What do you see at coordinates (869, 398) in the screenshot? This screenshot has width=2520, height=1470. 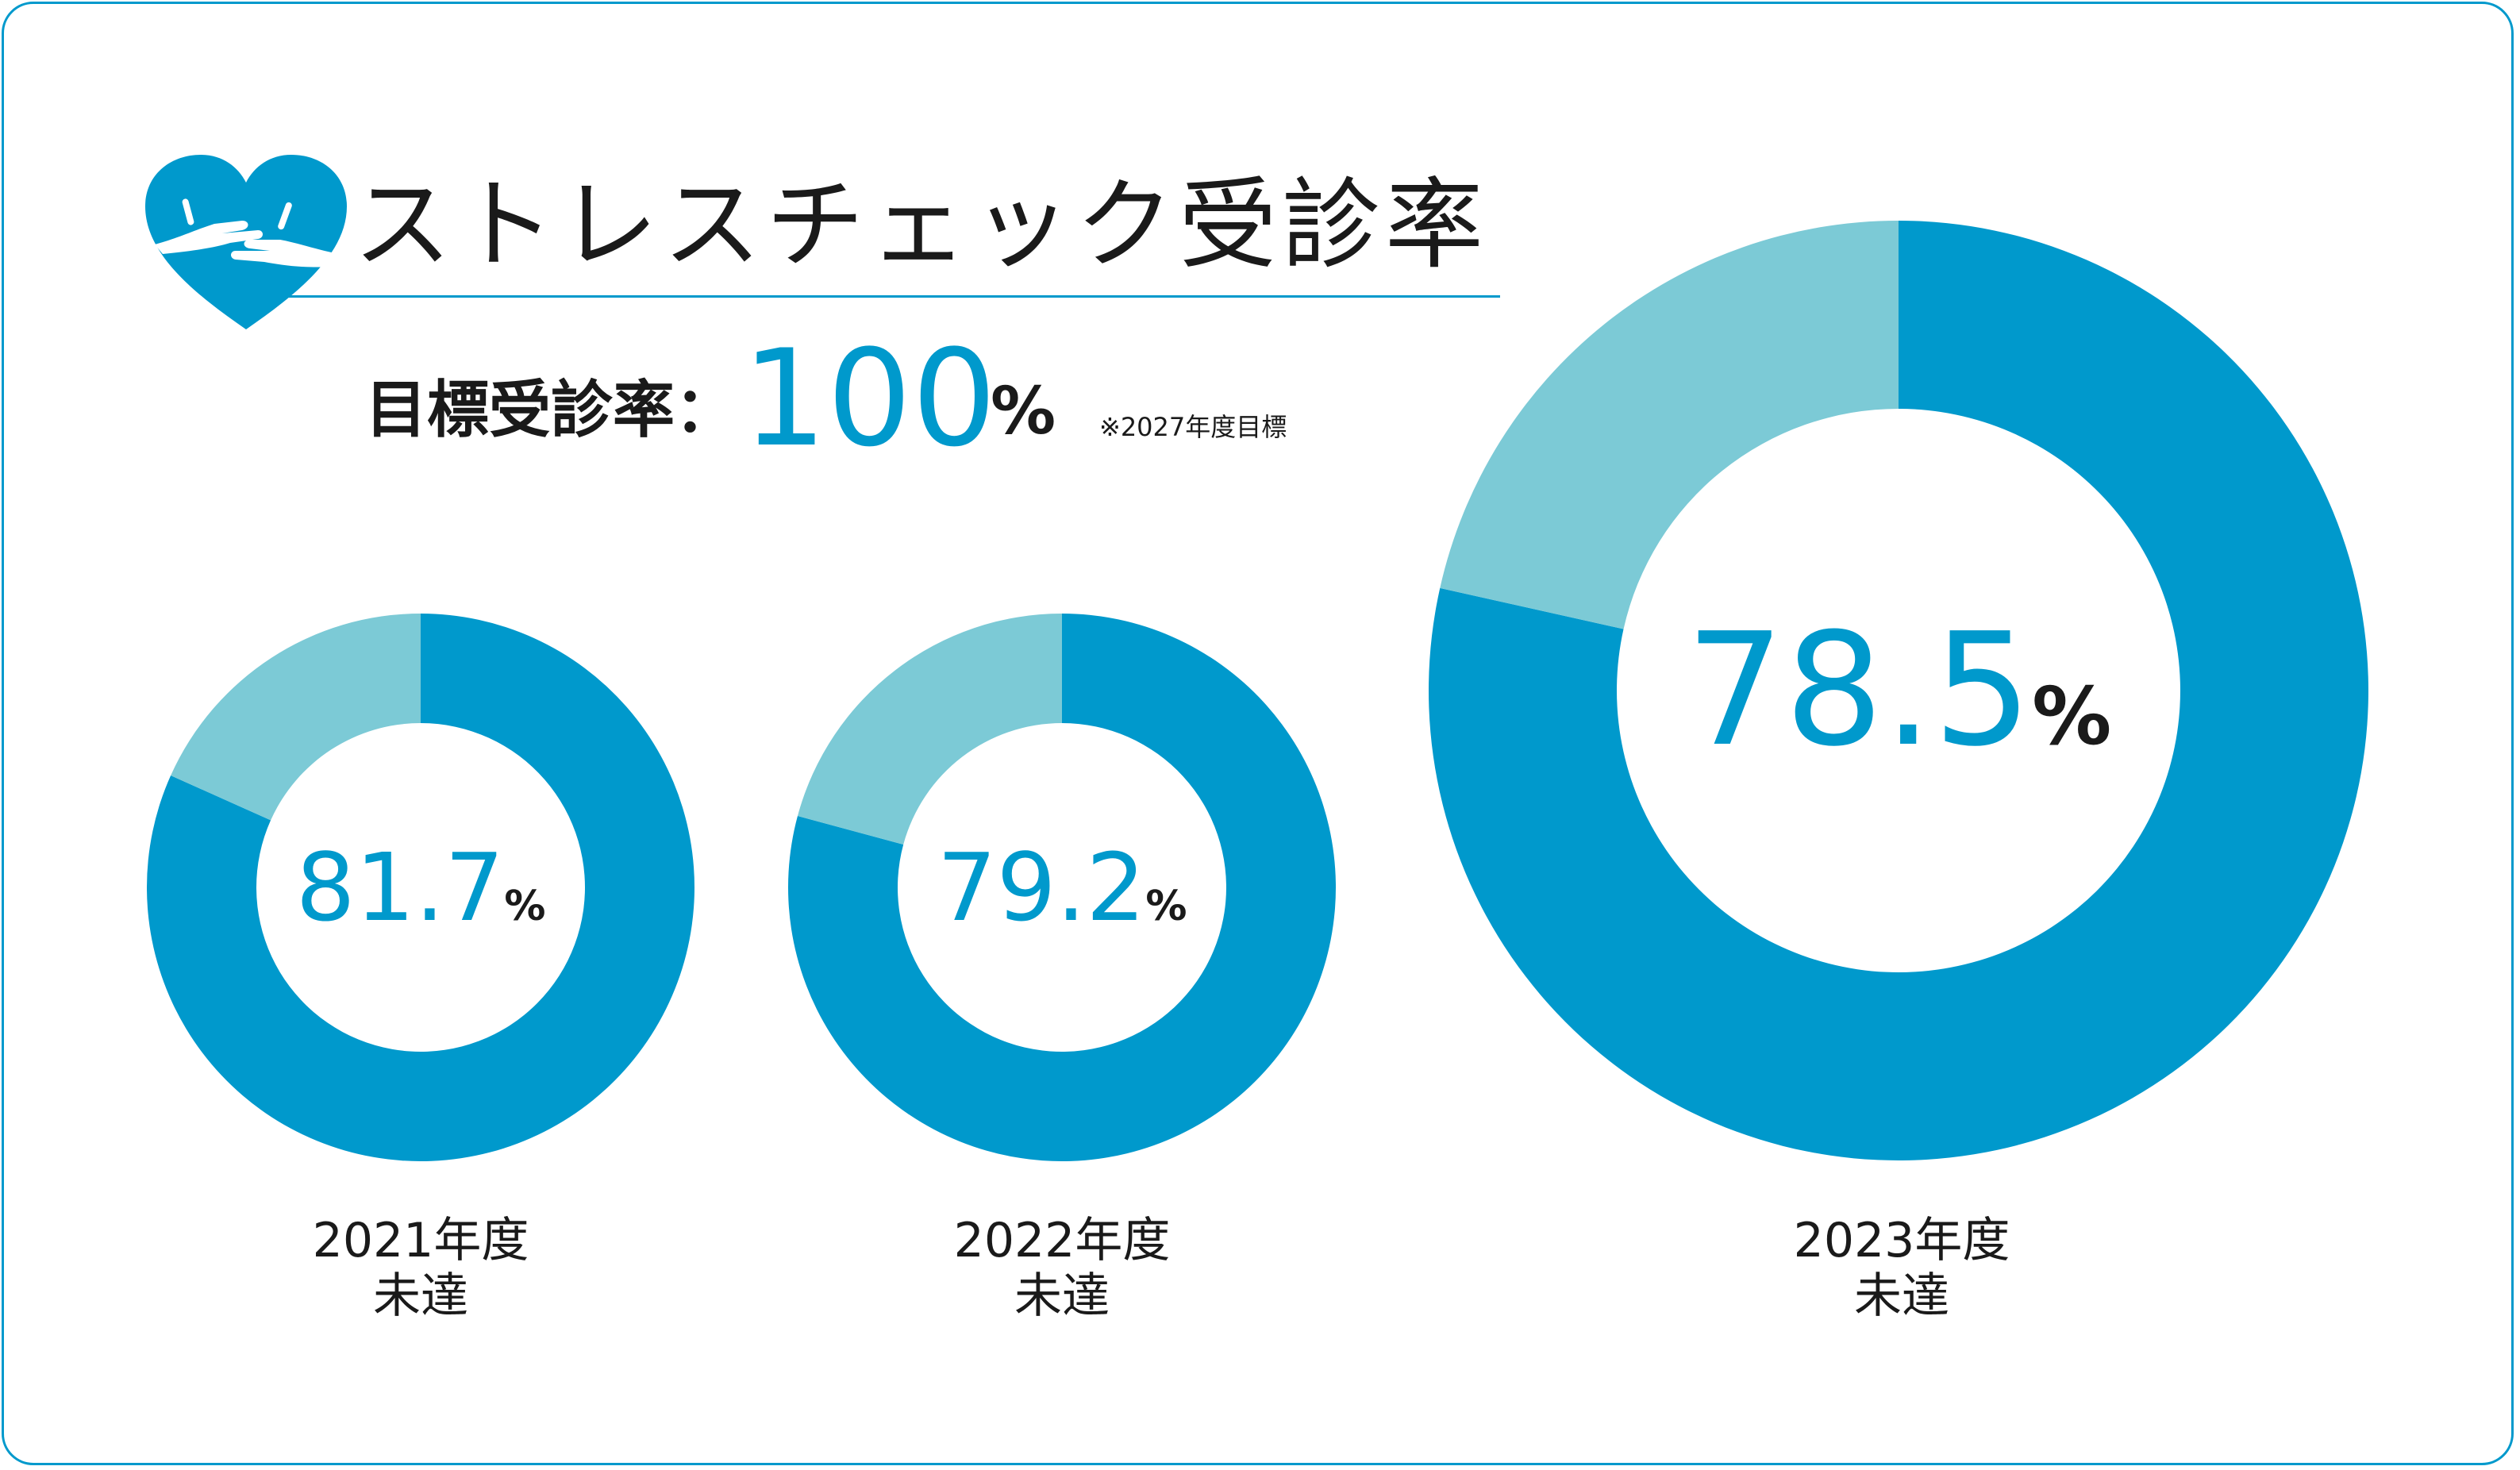 I see `goal-value: 100` at bounding box center [869, 398].